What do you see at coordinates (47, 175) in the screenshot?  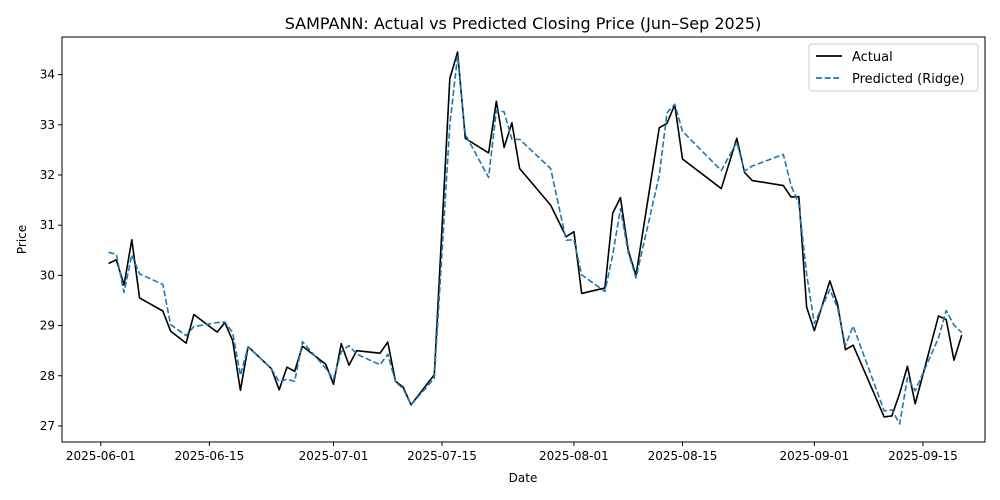 I see `y-tick-label: 32` at bounding box center [47, 175].